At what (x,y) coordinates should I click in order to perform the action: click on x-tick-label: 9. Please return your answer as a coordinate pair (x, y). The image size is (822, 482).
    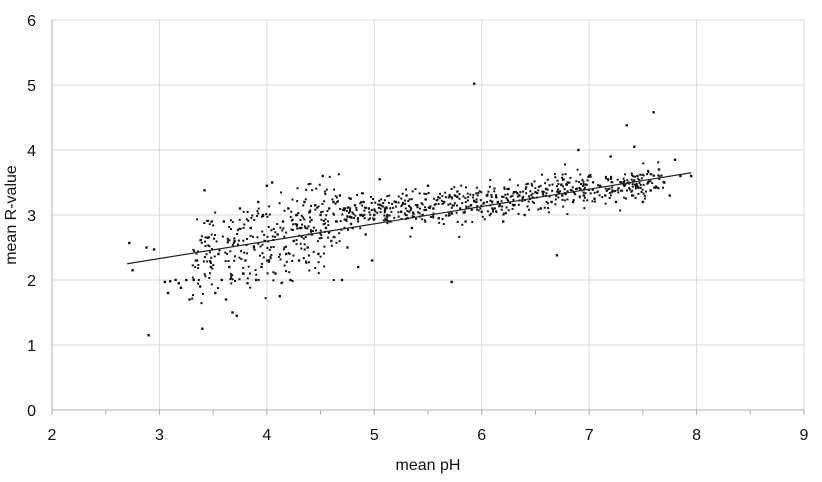
    Looking at the image, I should click on (804, 435).